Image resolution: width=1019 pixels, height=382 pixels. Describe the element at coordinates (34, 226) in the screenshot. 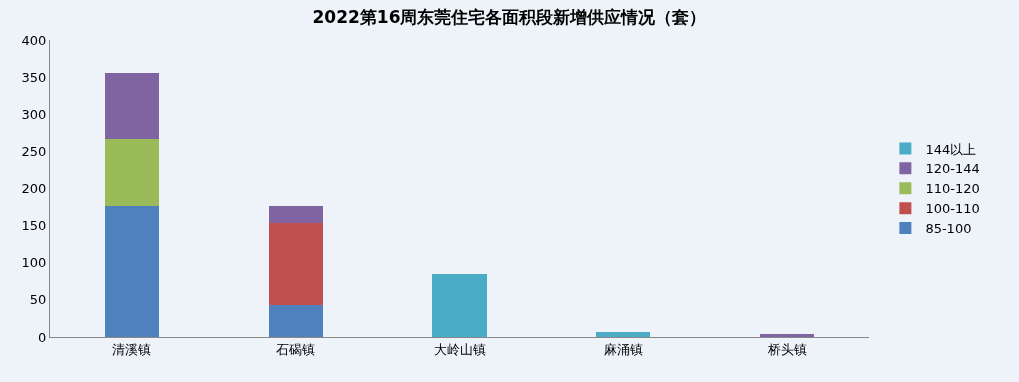

I see `y-tick-label: 150` at that location.